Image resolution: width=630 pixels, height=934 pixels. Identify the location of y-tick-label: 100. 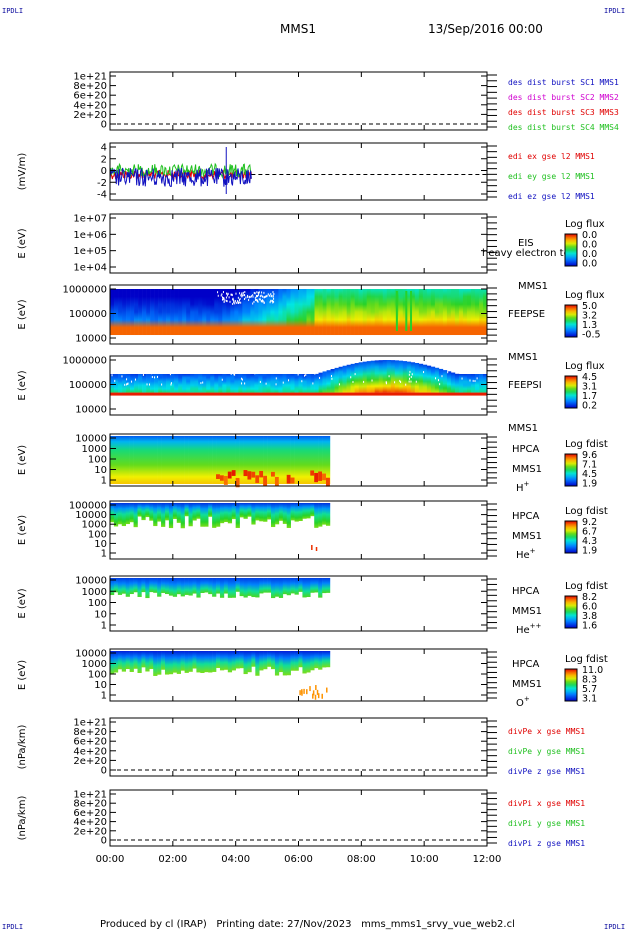
(97, 675).